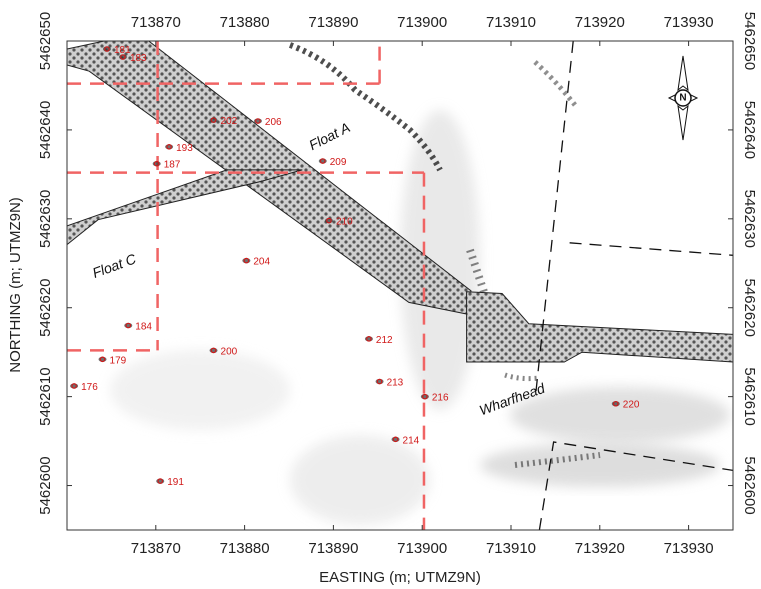 Image resolution: width=761 pixels, height=589 pixels. Describe the element at coordinates (344, 222) in the screenshot. I see `site-label: 210` at that location.